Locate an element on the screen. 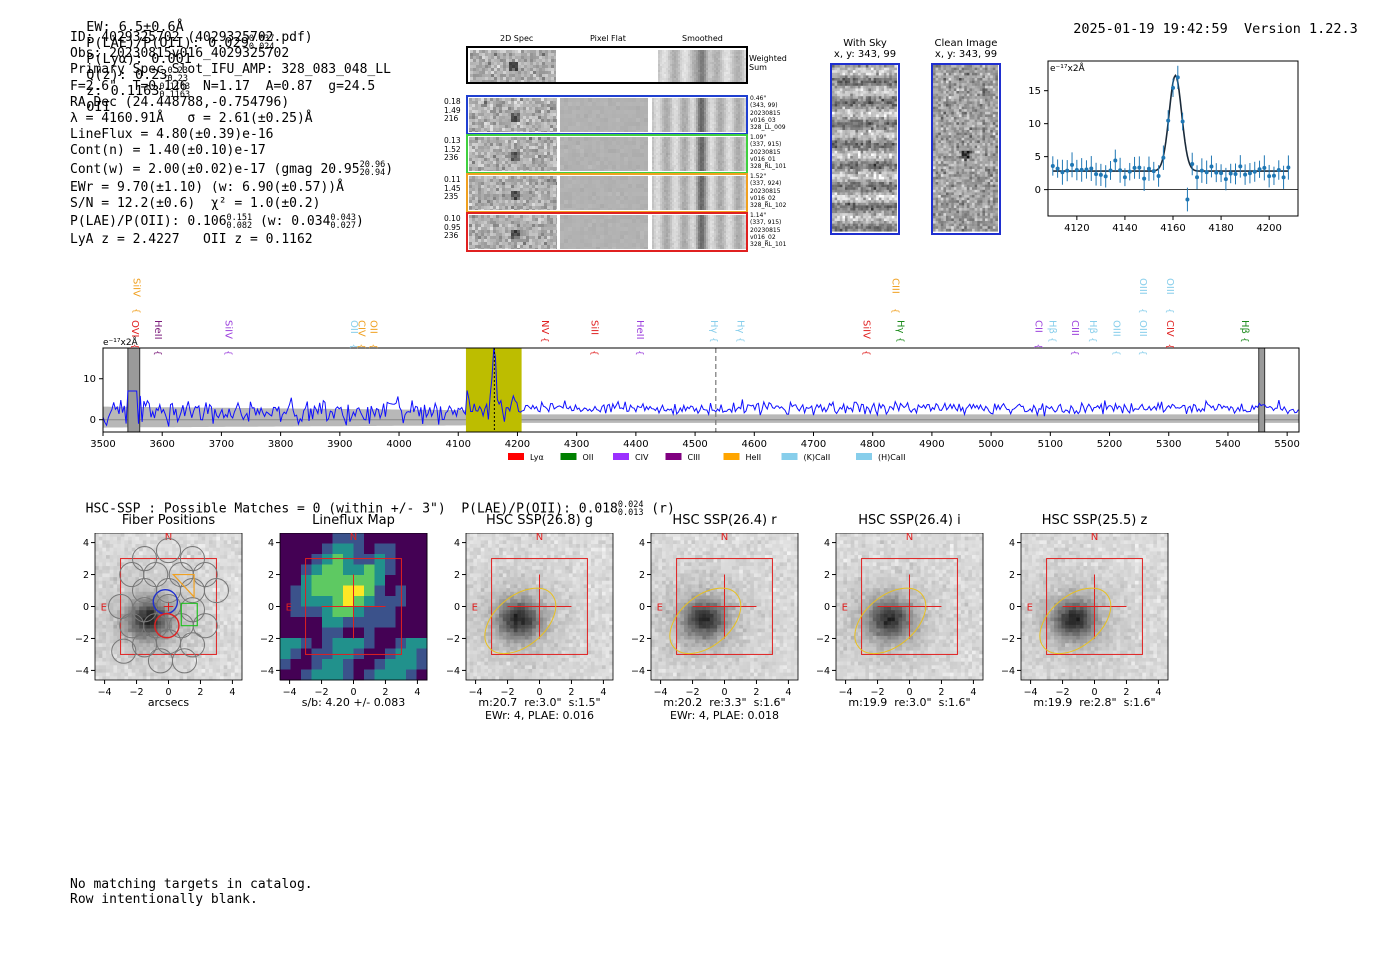 The image size is (1400, 953). spectral-line-bracket: { is located at coordinates (1169, 347).